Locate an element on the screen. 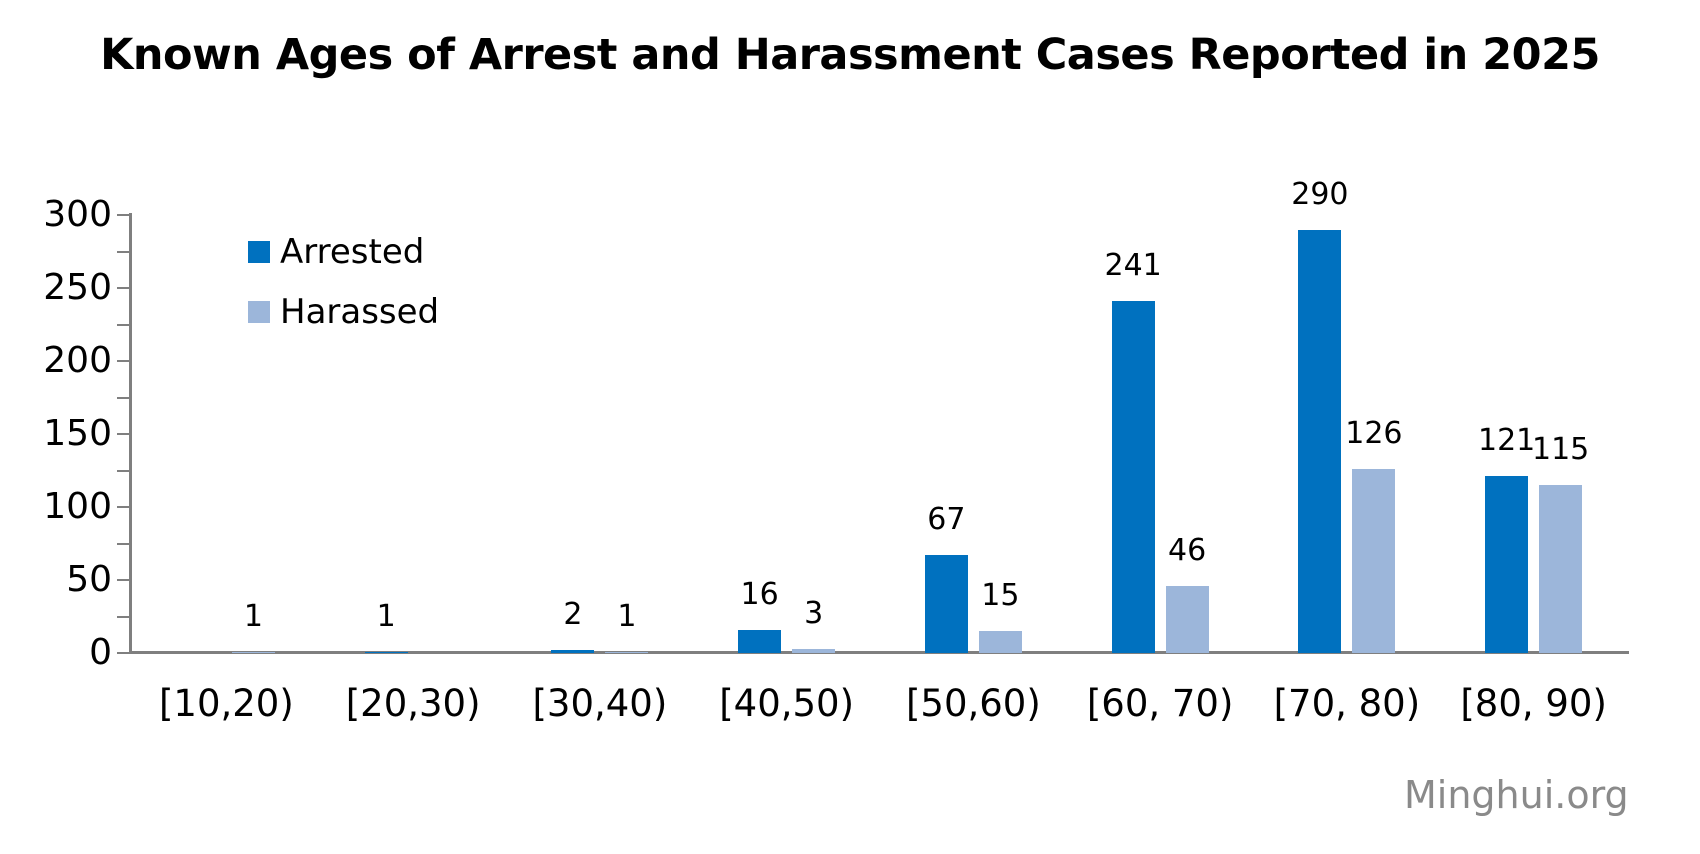 This screenshot has height=854, width=1700. x-axis-category-label: [50,60) is located at coordinates (973, 703).